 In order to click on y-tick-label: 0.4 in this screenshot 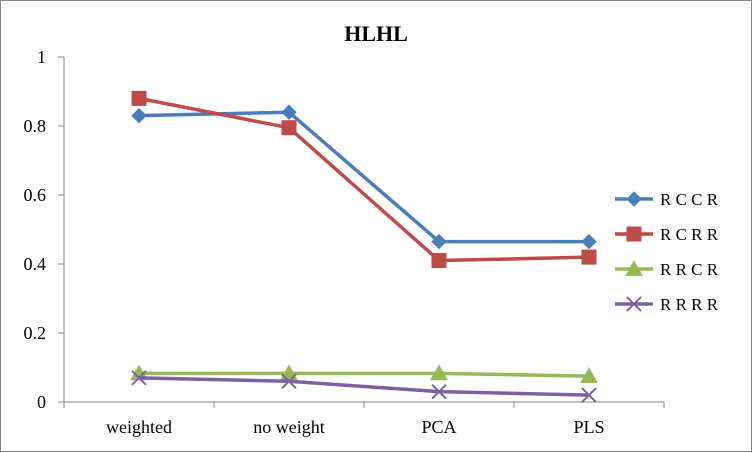, I will do `click(35, 264)`.